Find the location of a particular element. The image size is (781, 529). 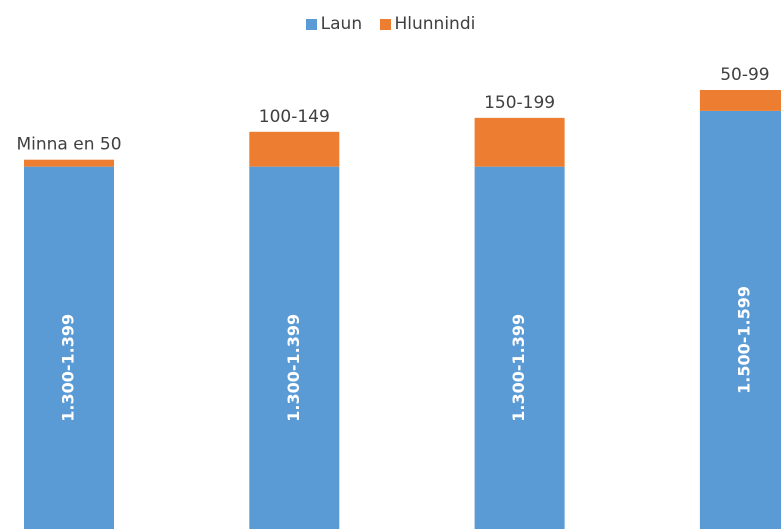

legend-item-laun: Laun is located at coordinates (334, 24).